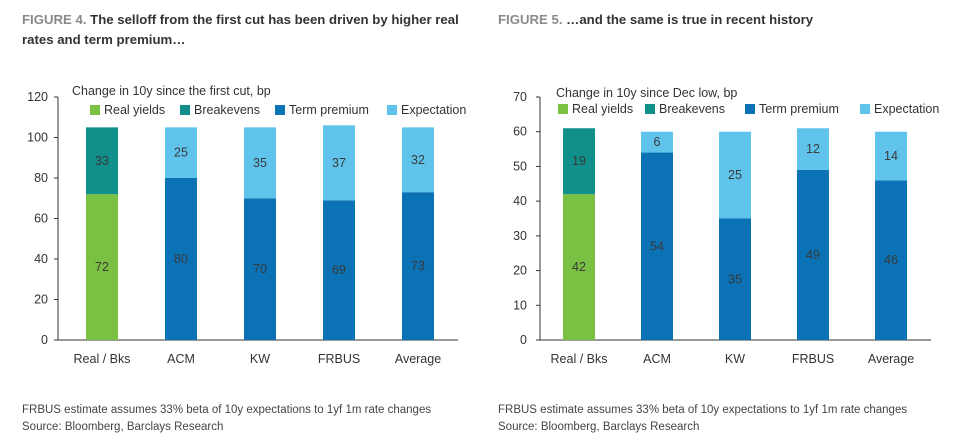 This screenshot has height=446, width=960. Describe the element at coordinates (646, 93) in the screenshot. I see `y-axis-label: Change in 10y since Dec low, bp` at that location.